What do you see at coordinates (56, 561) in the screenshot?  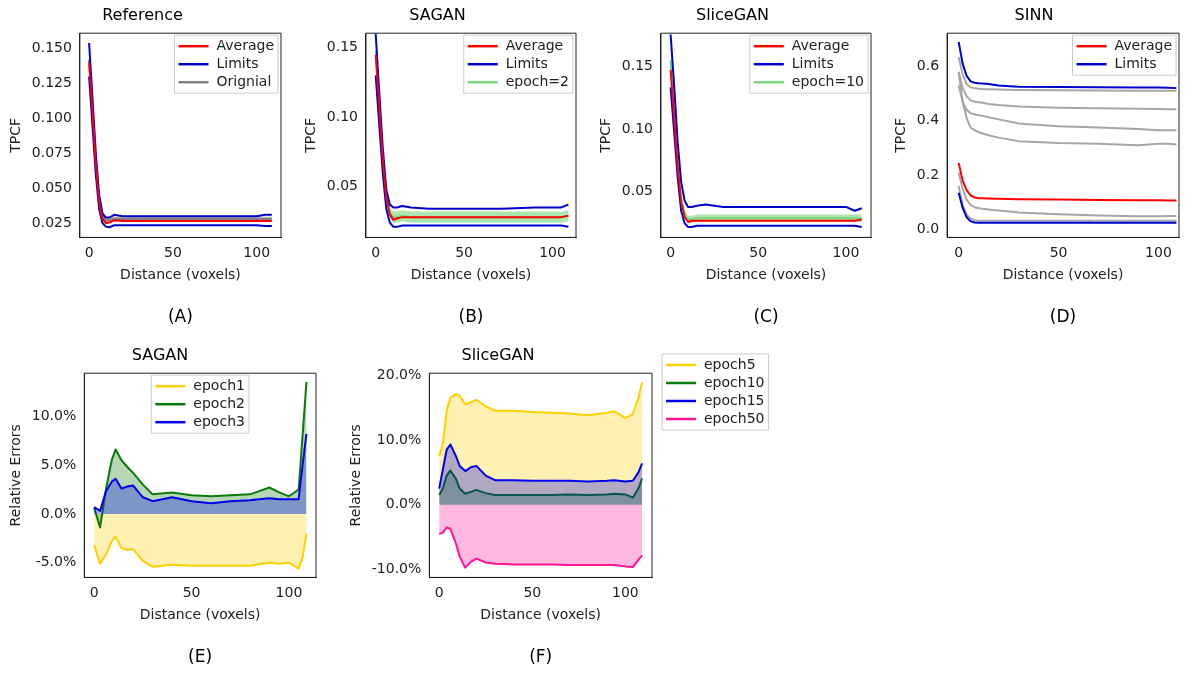 I see `y-tick-label: -5.0%` at bounding box center [56, 561].